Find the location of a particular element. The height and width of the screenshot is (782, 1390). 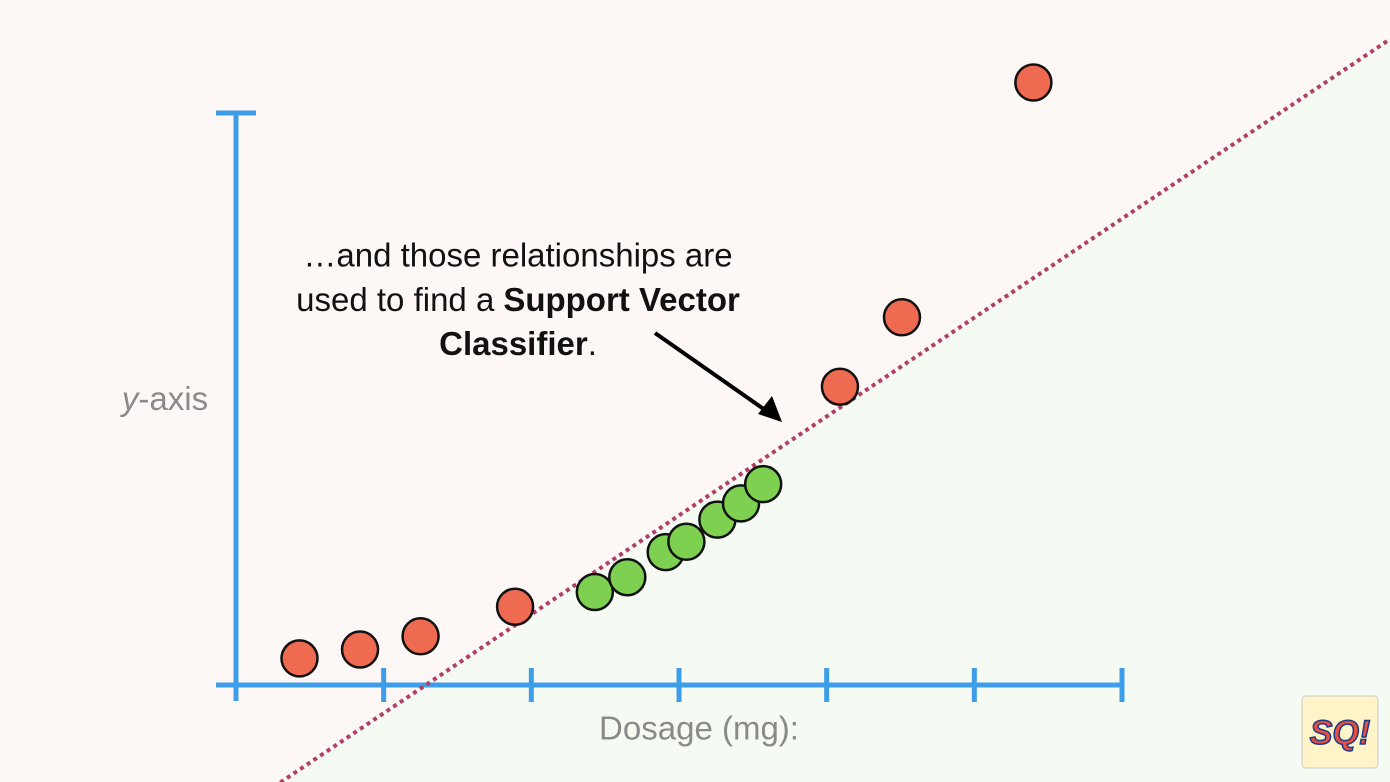

annotation-line: …and those relationships are is located at coordinates (517, 255).